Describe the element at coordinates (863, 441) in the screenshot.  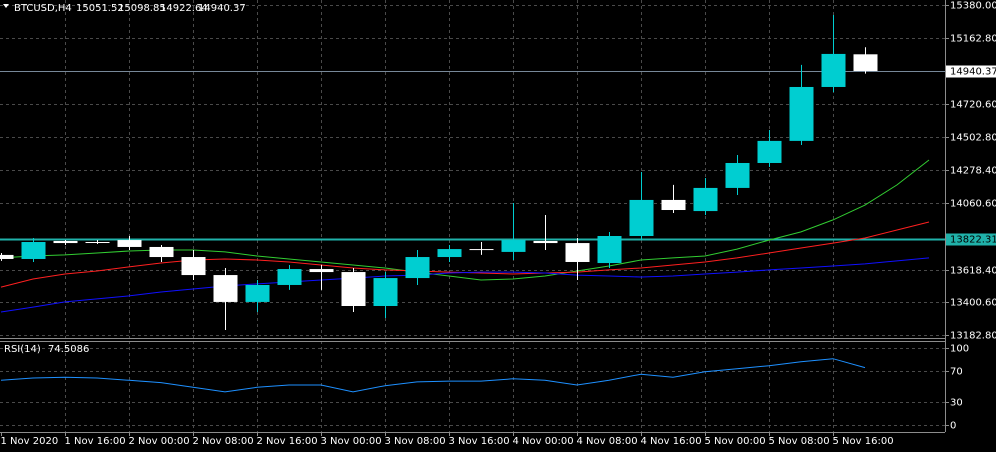
I see `x-tick-label: 5 Nov 16:00` at that location.